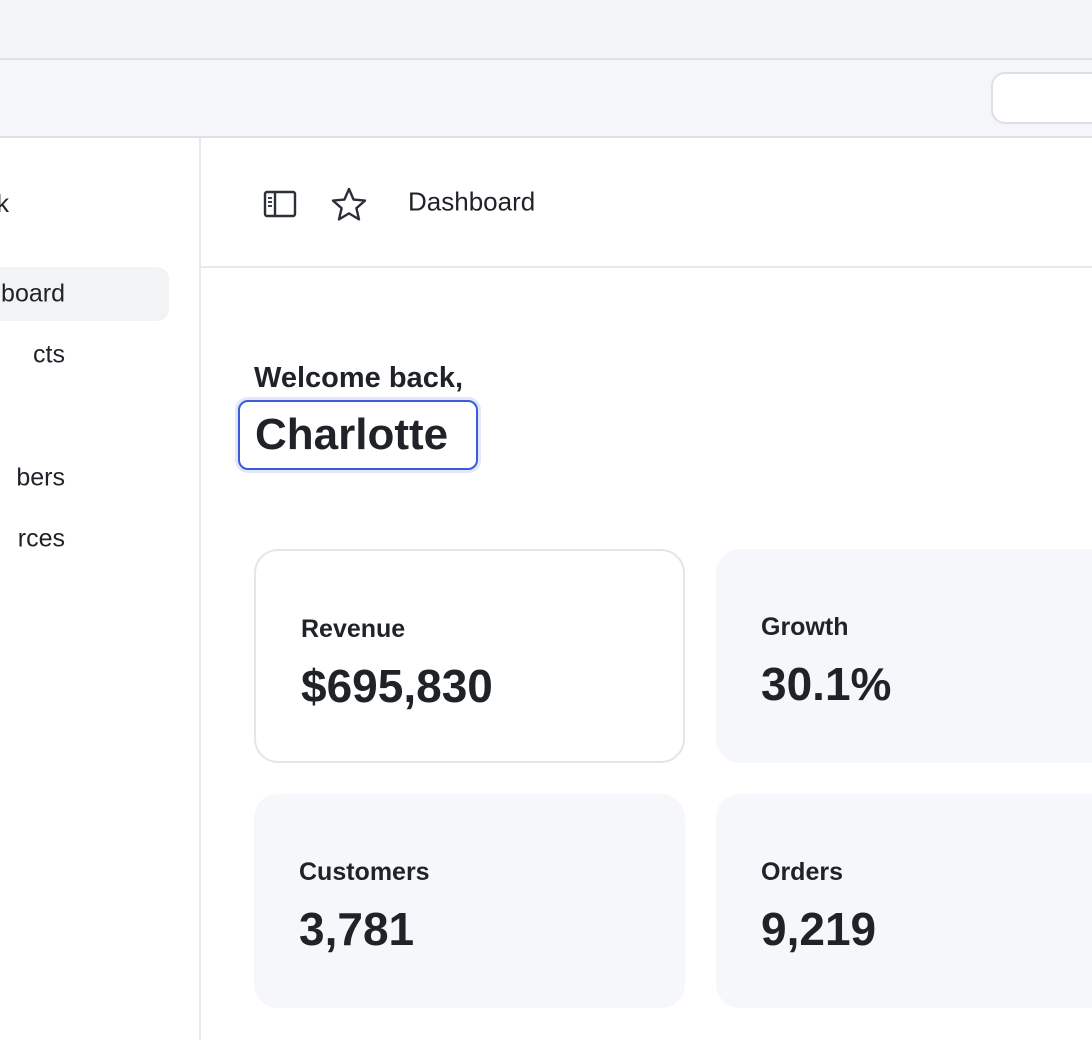  I want to click on breadcrumb: Dashboard, so click(472, 201).